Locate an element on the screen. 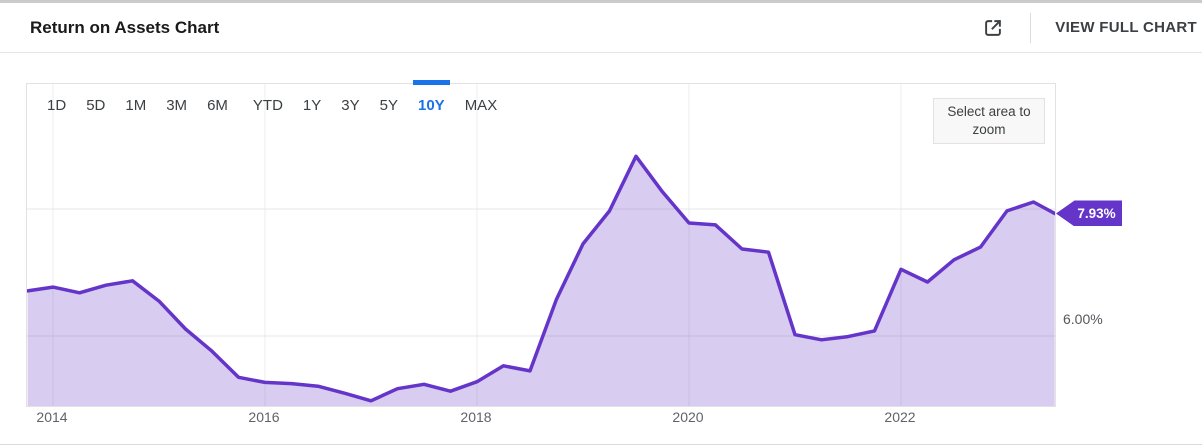 This screenshot has height=445, width=1202. range-tab-3y: 3Y is located at coordinates (350, 104).